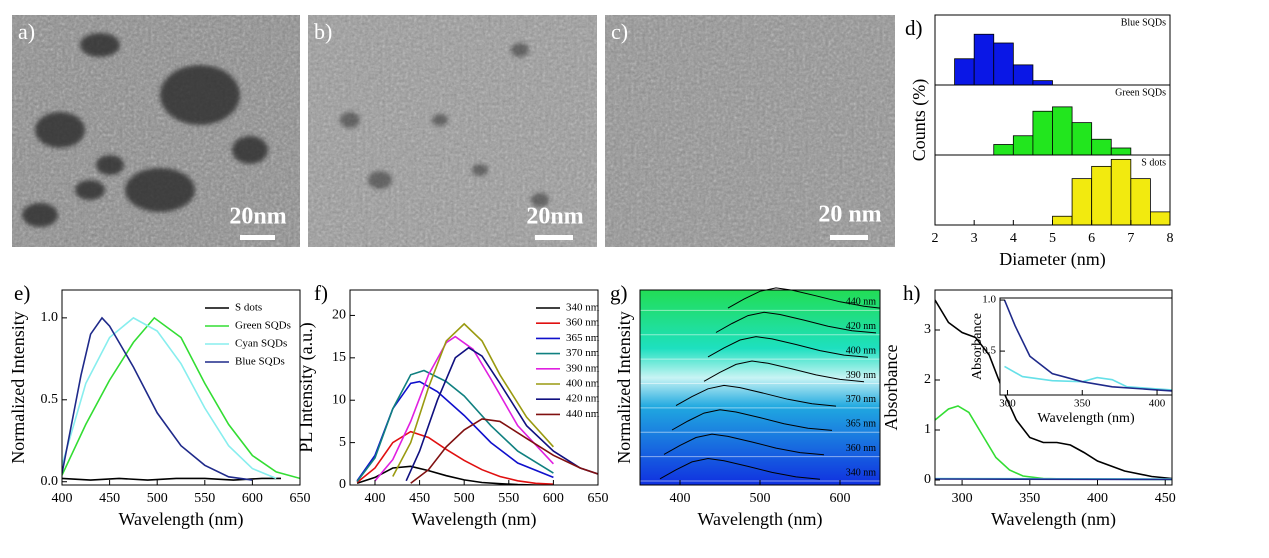  Describe the element at coordinates (1091, 238) in the screenshot. I see `x-tick-label: 6` at that location.